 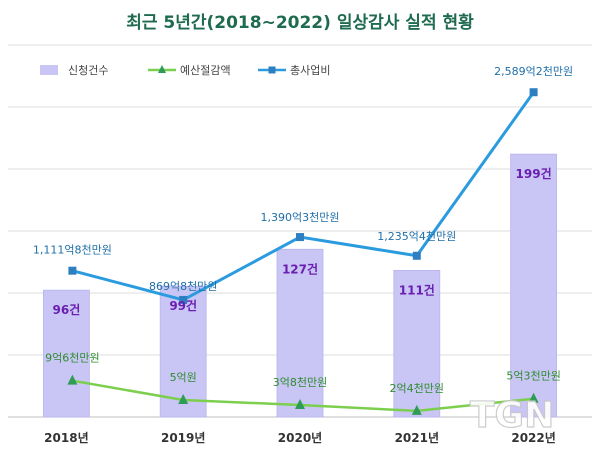 What do you see at coordinates (512, 415) in the screenshot?
I see `watermark-logo: TGN` at bounding box center [512, 415].